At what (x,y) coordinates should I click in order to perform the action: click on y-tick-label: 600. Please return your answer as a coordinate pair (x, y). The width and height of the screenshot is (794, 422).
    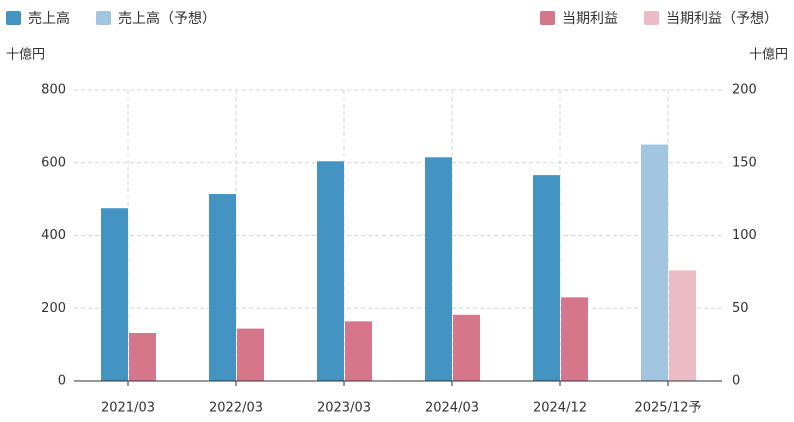
    Looking at the image, I should click on (53, 162).